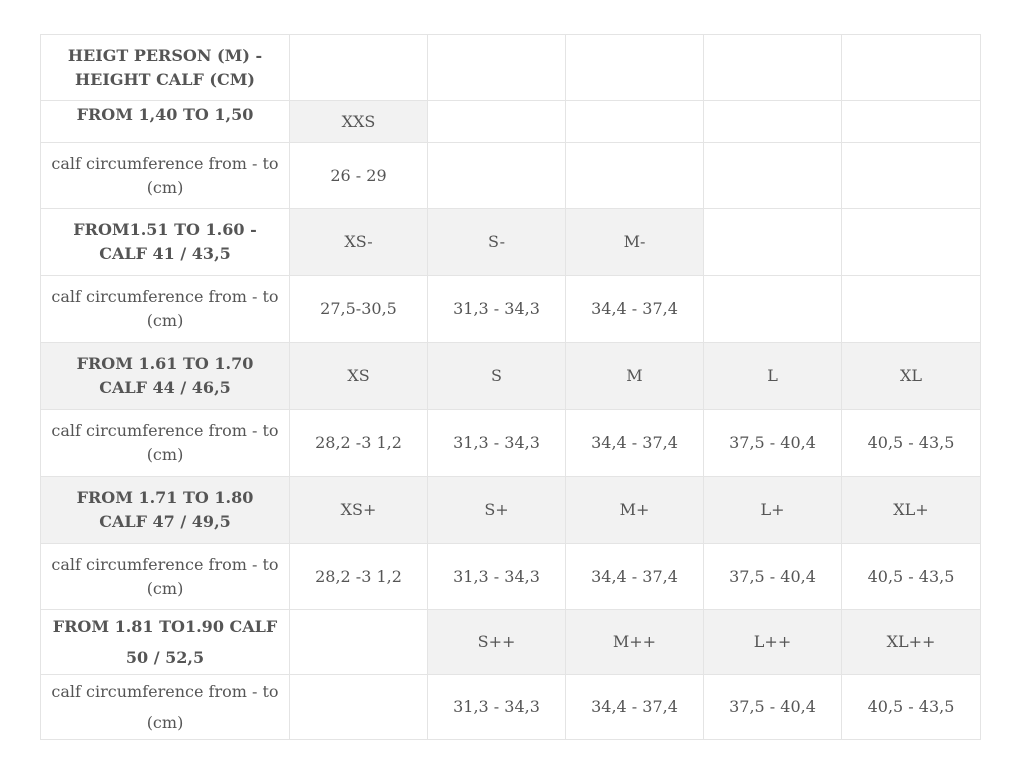 This screenshot has width=1024, height=758. I want to click on size-cell: S, so click(496, 376).